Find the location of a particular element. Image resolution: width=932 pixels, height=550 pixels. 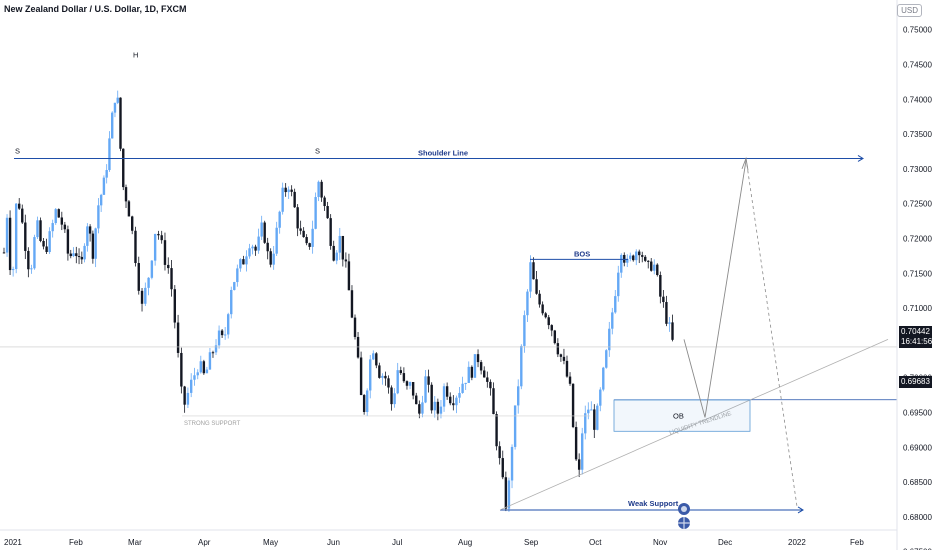

liquidity-trendline is located at coordinates (694, 425).